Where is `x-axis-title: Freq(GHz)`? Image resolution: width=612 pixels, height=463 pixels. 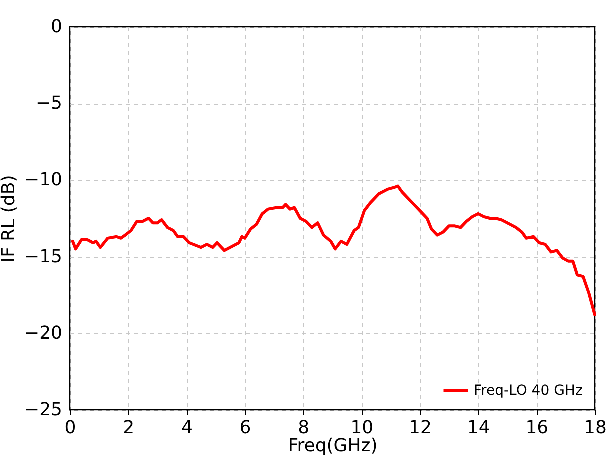 x-axis-title: Freq(GHz) is located at coordinates (333, 446).